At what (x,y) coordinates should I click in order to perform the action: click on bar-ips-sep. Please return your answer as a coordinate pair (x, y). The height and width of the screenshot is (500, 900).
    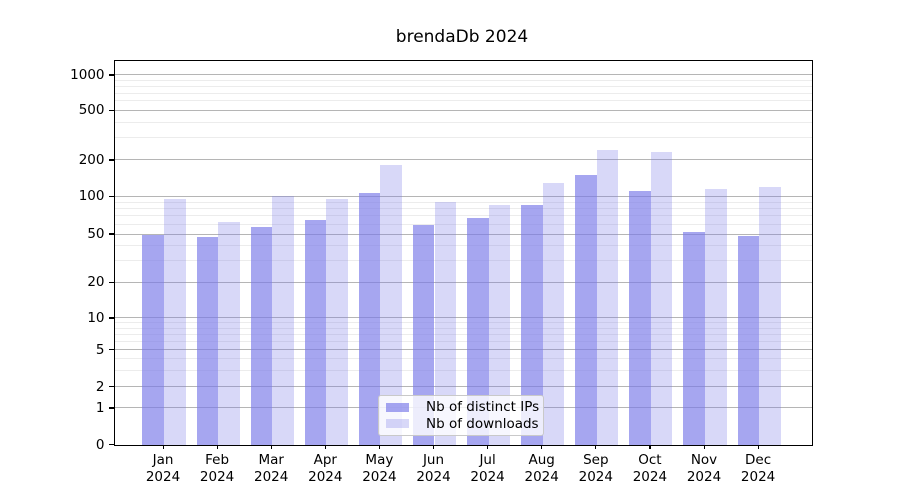
    Looking at the image, I should click on (586, 309).